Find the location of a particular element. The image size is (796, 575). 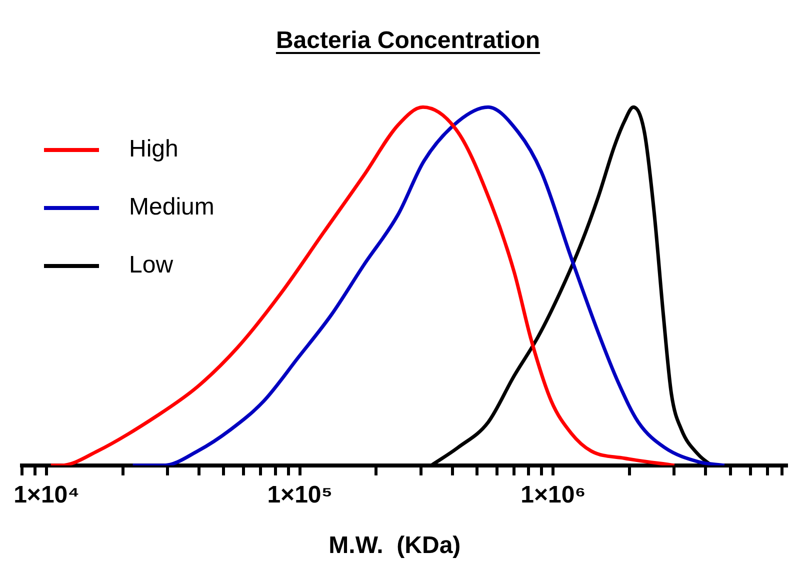

legend-label: High is located at coordinates (153, 149).